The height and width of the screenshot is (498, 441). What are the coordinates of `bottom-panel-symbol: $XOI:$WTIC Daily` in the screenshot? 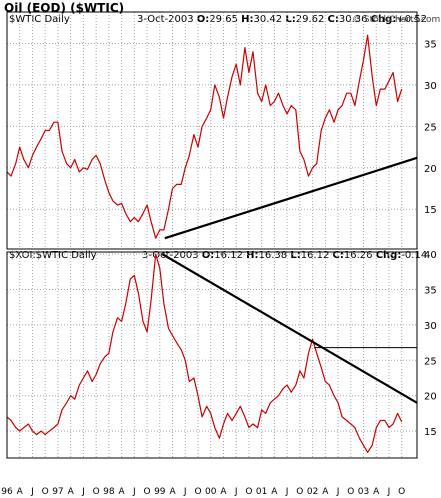 It's located at (53, 255).